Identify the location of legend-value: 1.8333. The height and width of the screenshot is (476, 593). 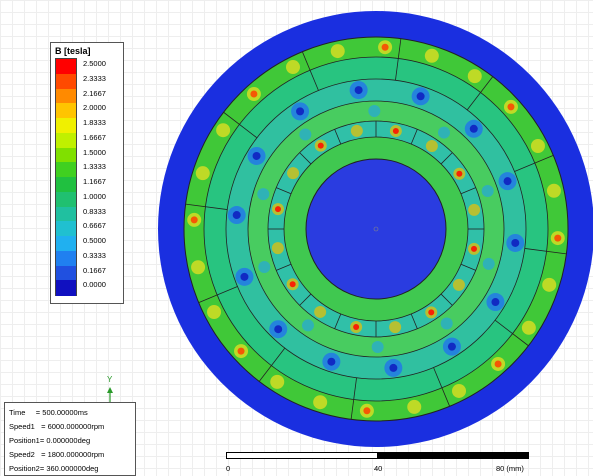
(94, 122).